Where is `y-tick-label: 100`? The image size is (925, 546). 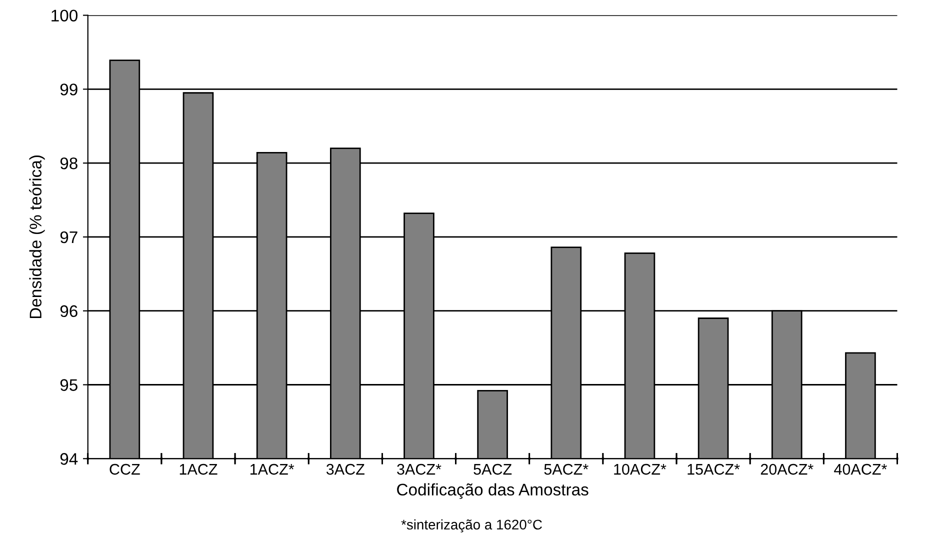
y-tick-label: 100 is located at coordinates (65, 16).